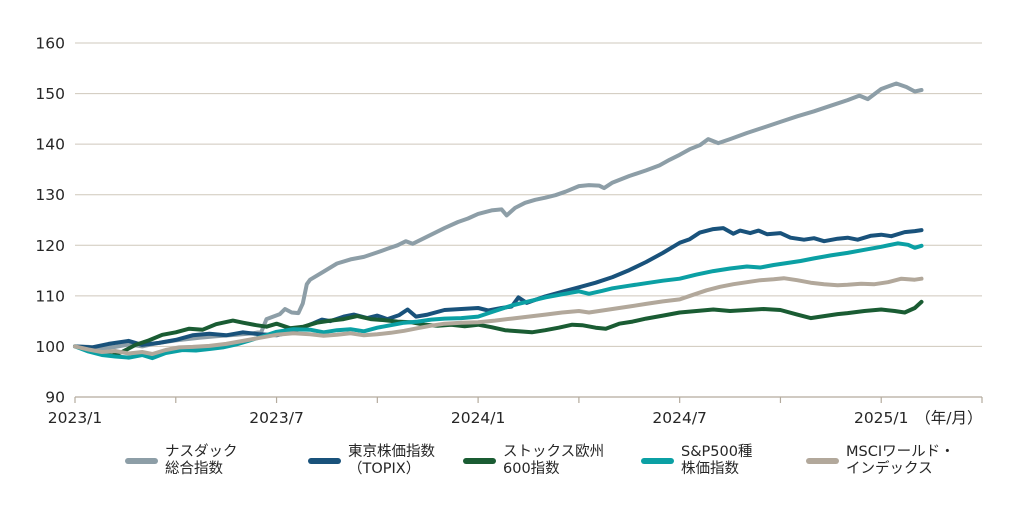 The image size is (1024, 510). I want to click on x-axis-unit-label: （年/月）, so click(948, 418).